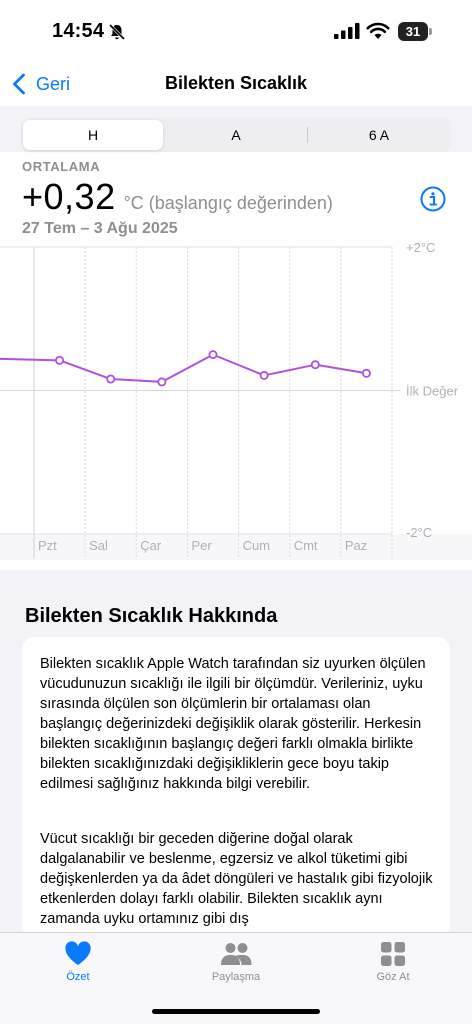 The height and width of the screenshot is (1024, 472). I want to click on time-range-segmented-control: H A 6 A, so click(236, 135).